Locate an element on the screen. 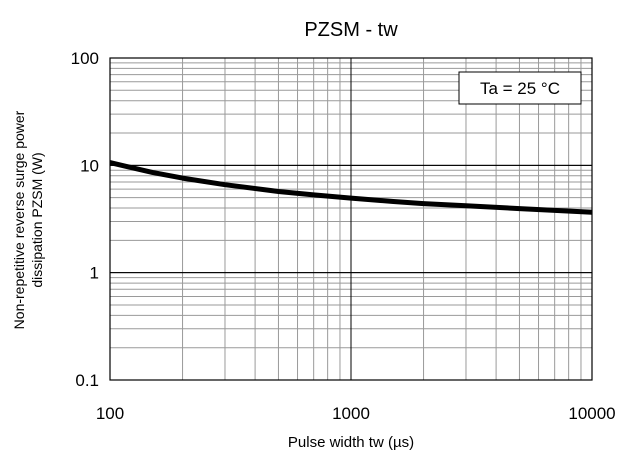 The image size is (623, 459). series-line is located at coordinates (351, 187).